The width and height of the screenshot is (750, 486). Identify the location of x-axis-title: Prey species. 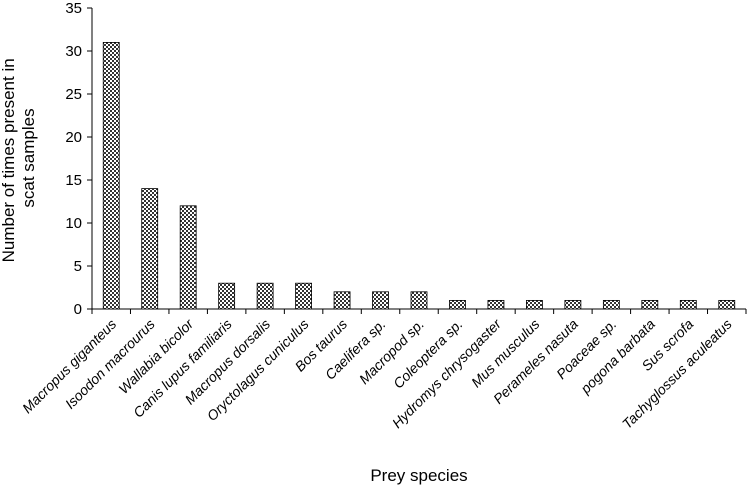
(418, 475).